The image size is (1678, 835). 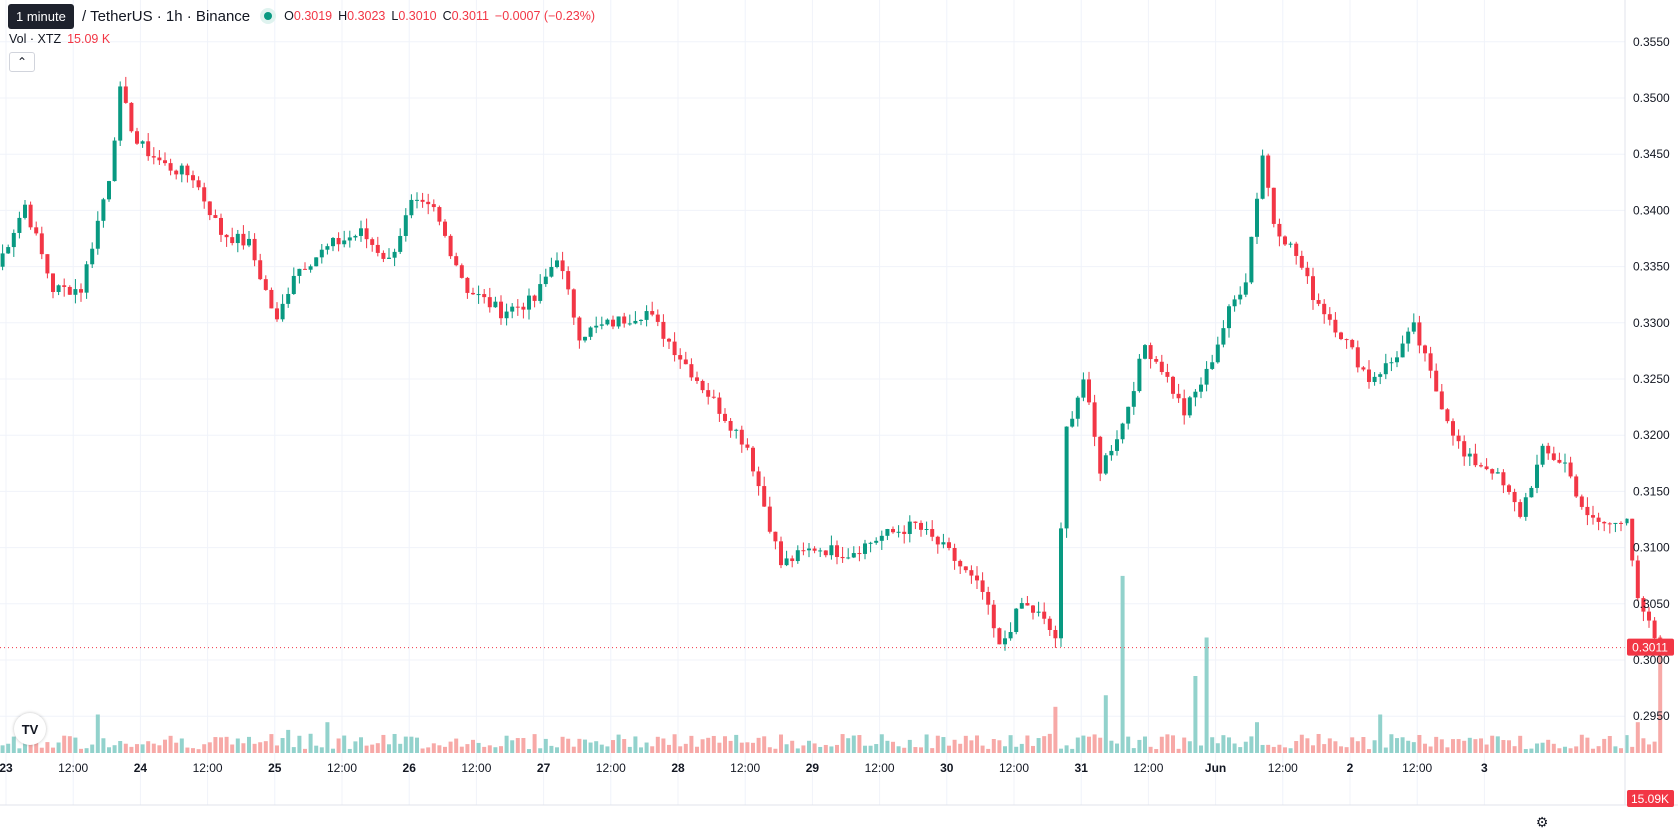 I want to click on price-change: −0.0007 (−0.23%), so click(x=544, y=16).